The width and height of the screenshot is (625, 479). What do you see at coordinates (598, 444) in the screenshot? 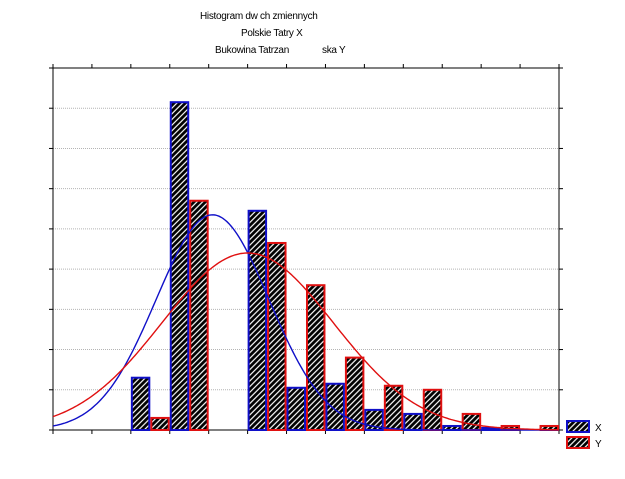
I see `legend-label-y: Y` at bounding box center [598, 444].